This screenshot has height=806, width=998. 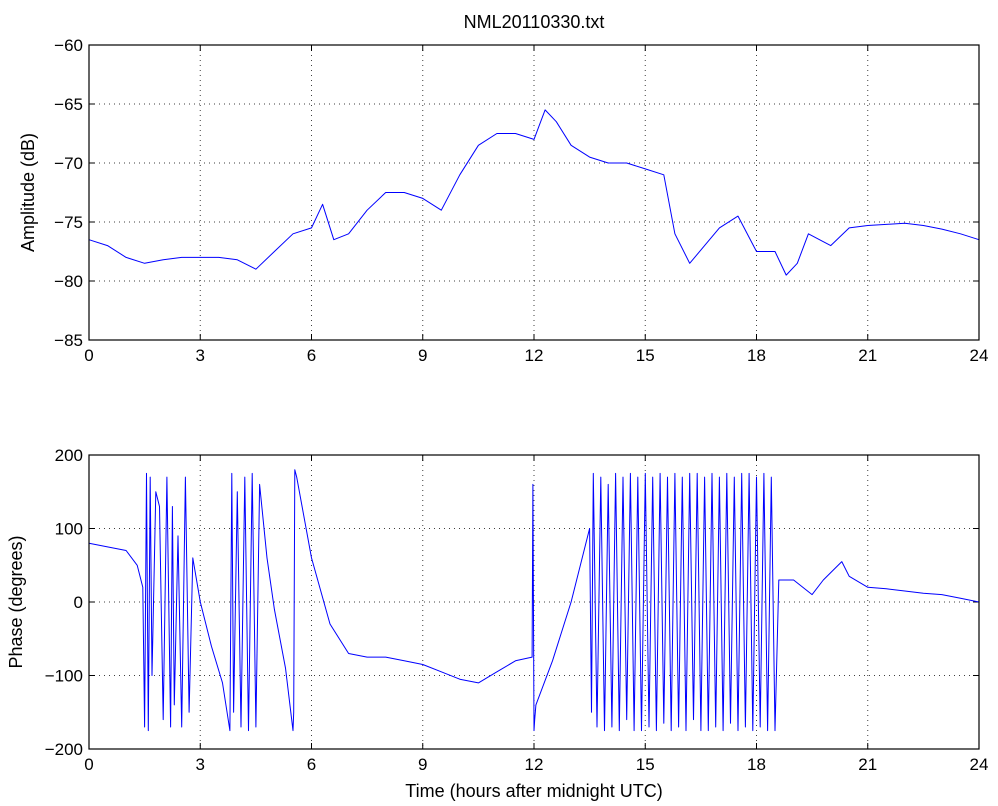 I want to click on y-axis-label: Phase (degrees), so click(x=16, y=601).